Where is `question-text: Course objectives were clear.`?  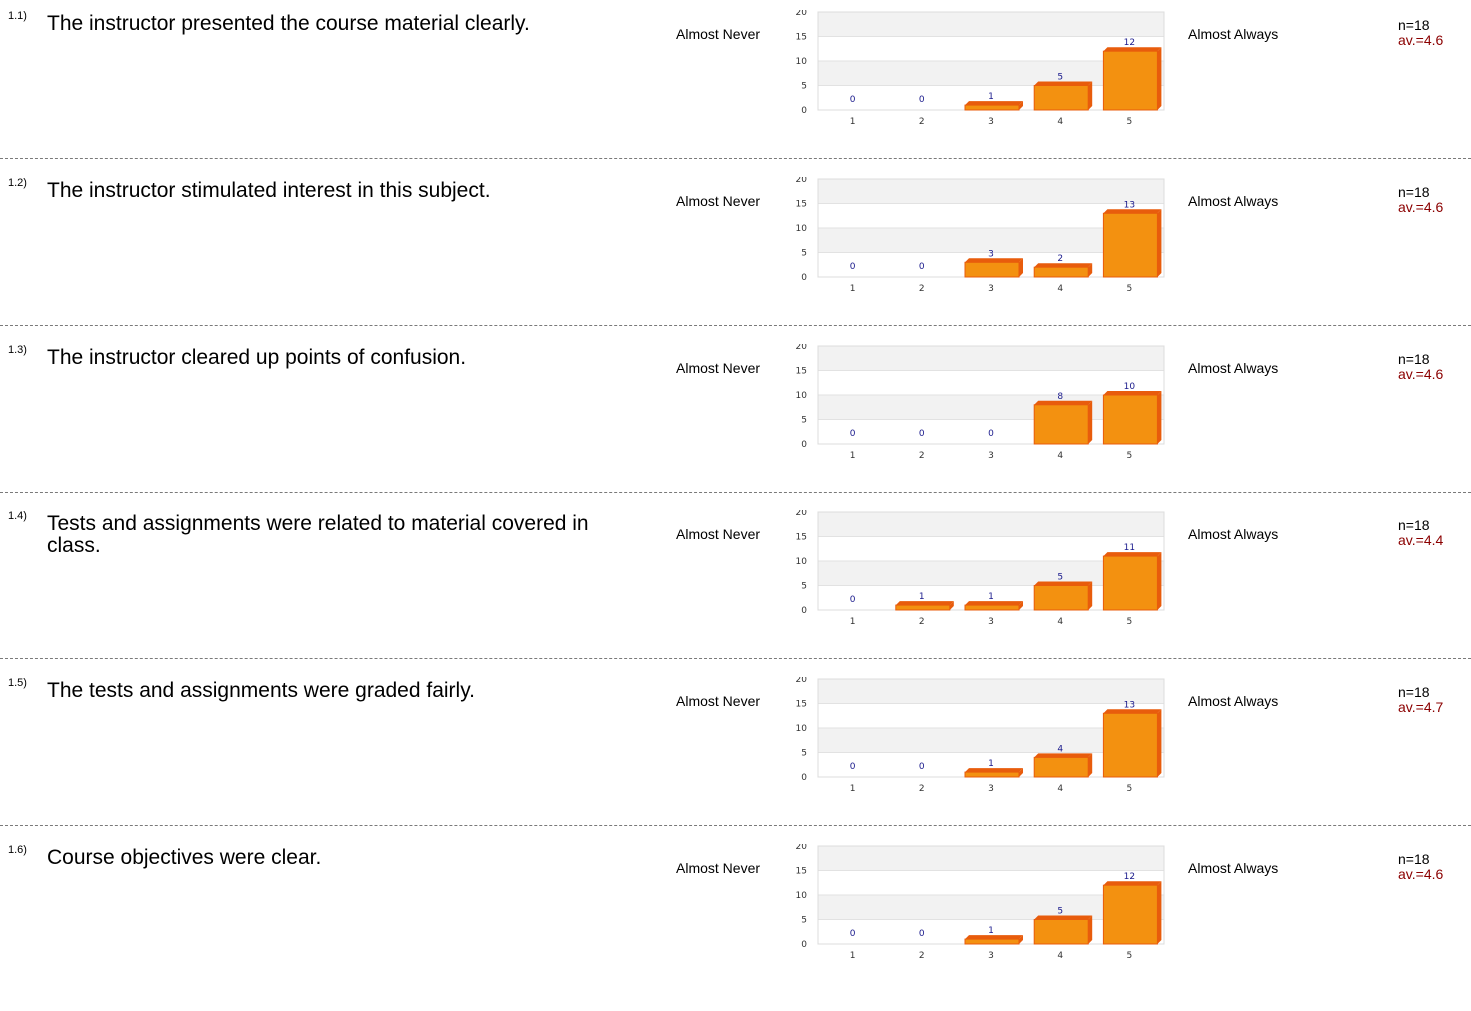 question-text: Course objectives were clear. is located at coordinates (184, 857).